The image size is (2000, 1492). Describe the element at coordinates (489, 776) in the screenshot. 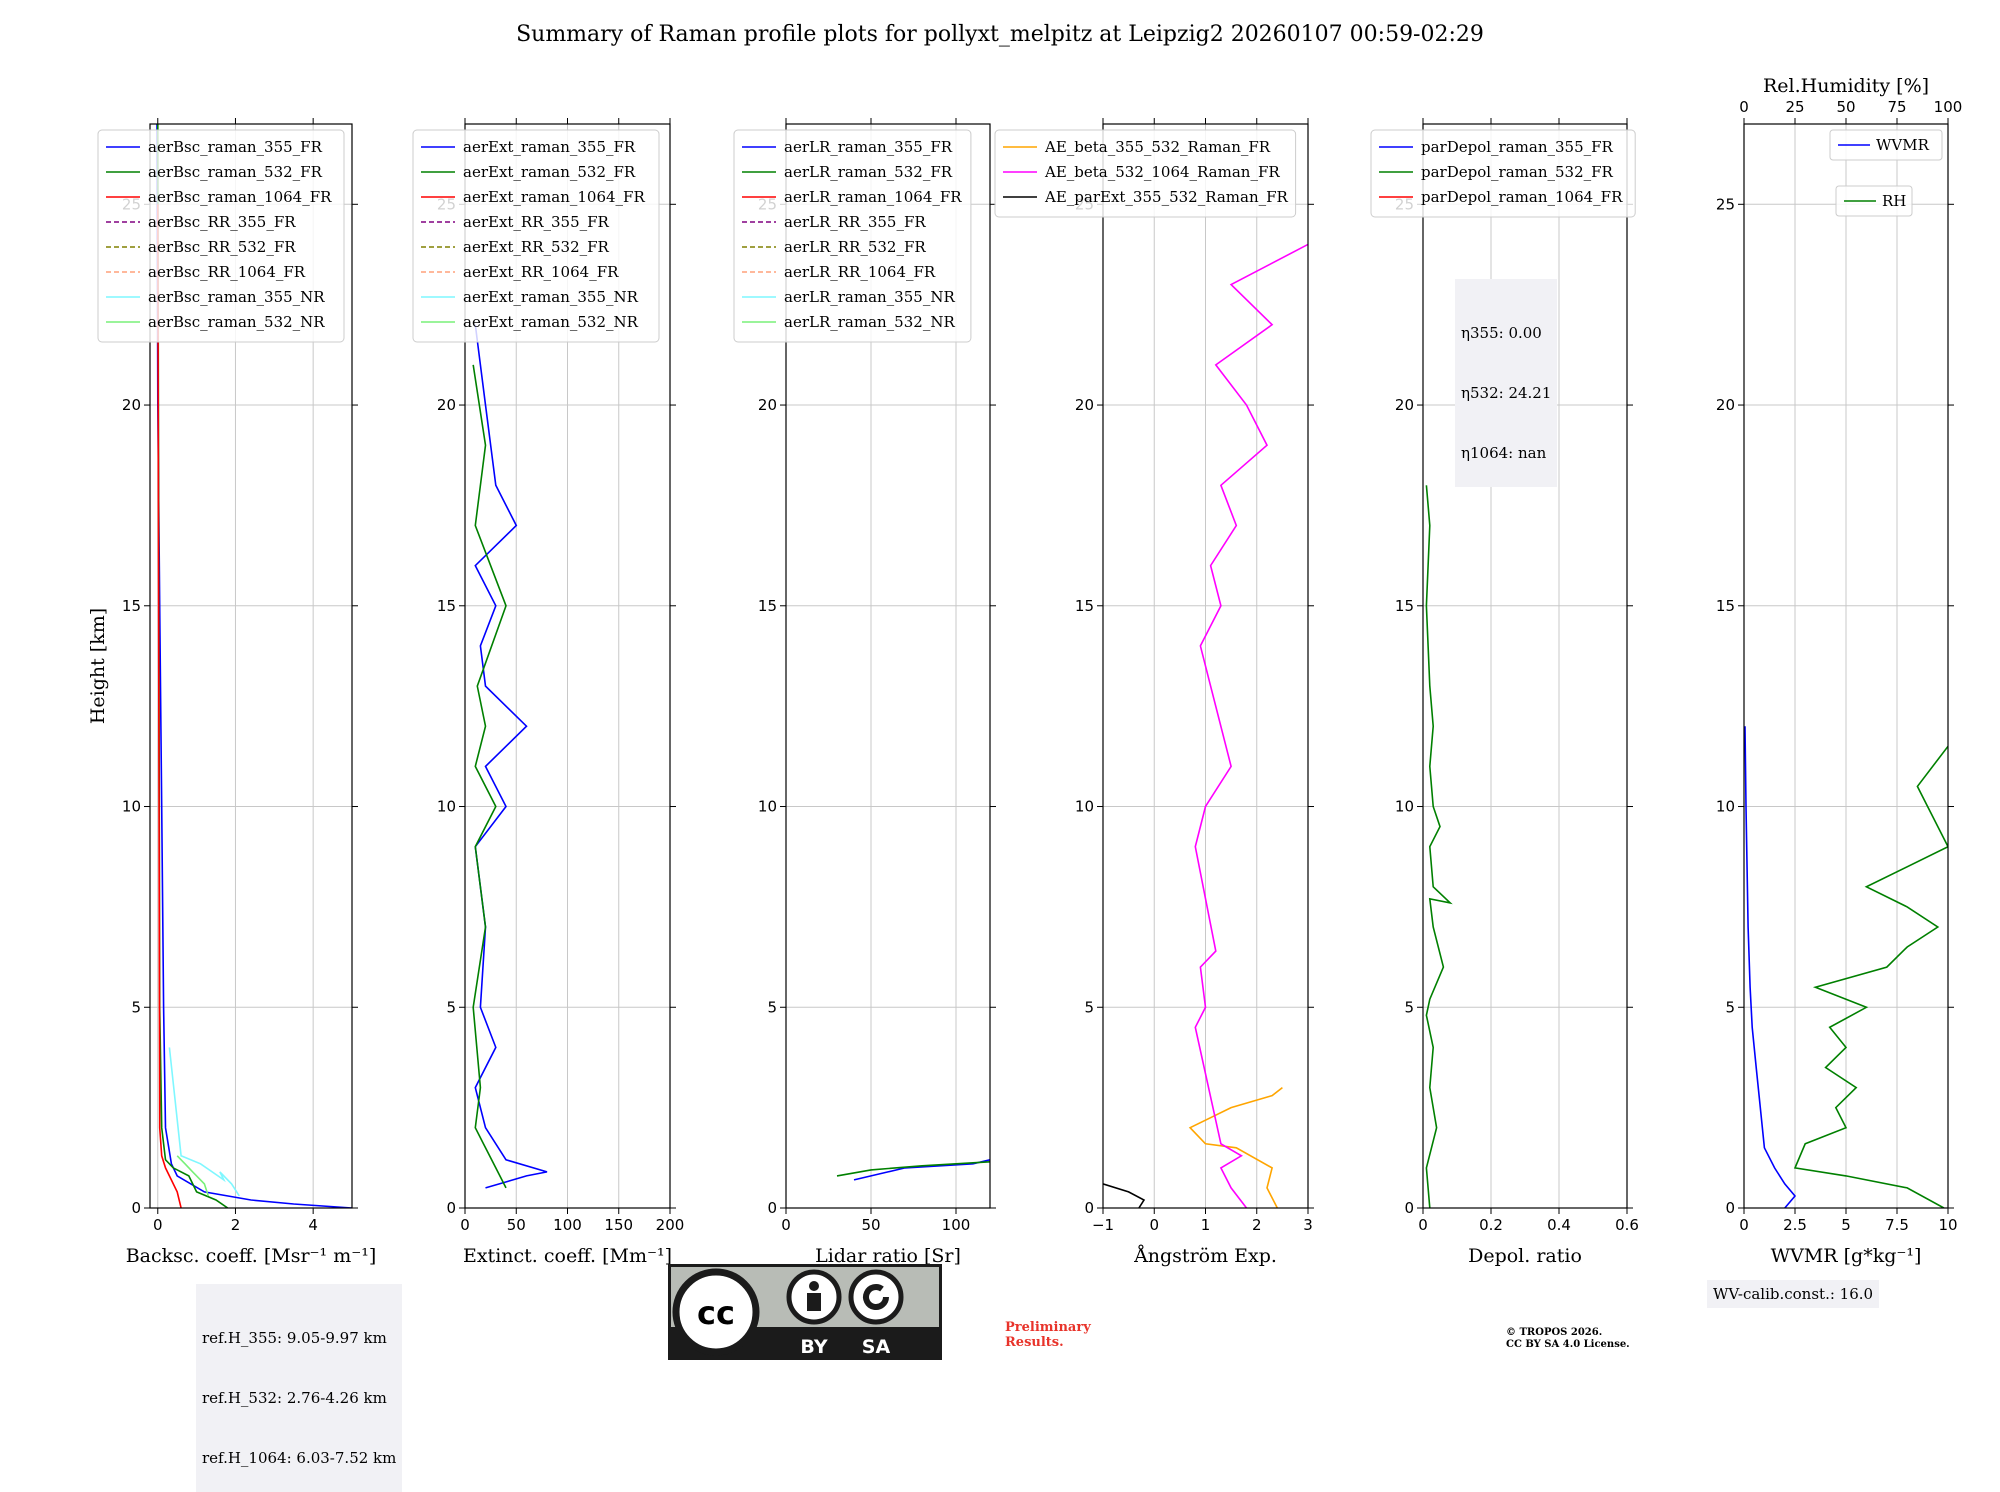

I see `series-line-aerExt_raman_532_FR` at that location.